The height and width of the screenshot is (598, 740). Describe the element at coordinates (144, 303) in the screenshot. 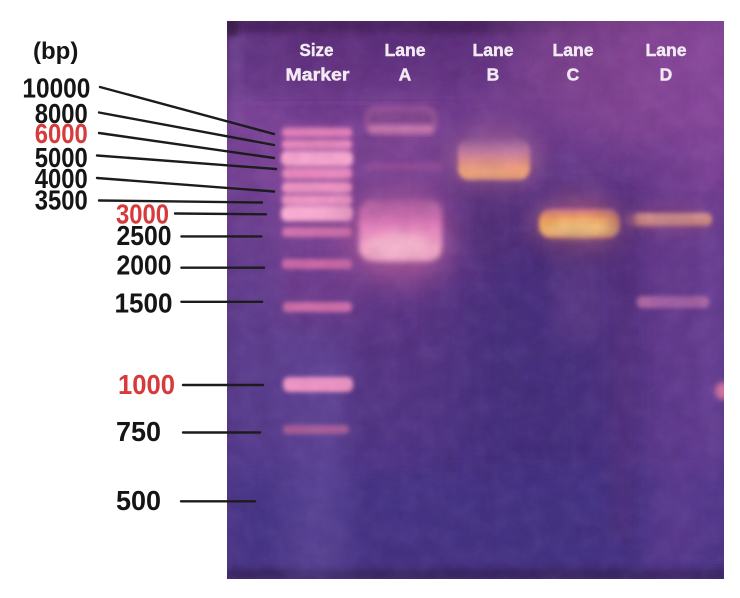

I see `svg-text: 1500` at that location.